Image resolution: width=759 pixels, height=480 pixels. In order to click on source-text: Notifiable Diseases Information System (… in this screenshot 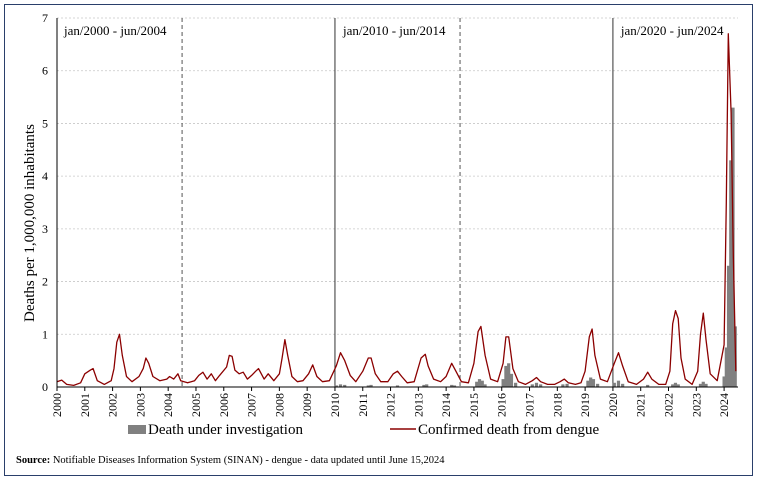, I will do `click(248, 460)`.